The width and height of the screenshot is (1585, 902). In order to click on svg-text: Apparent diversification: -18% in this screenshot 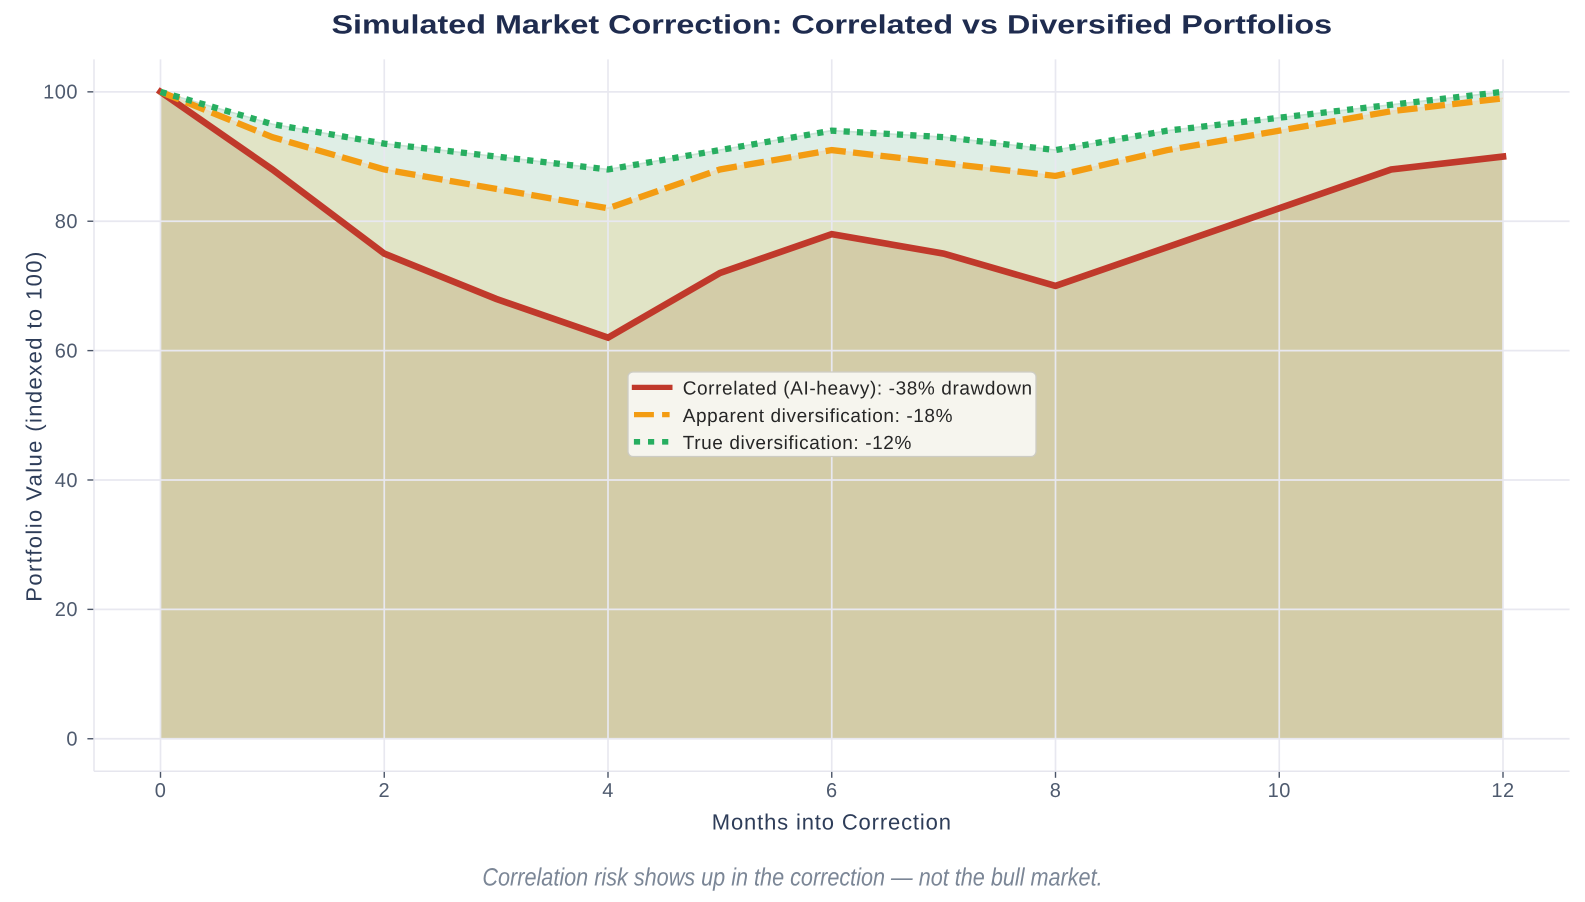, I will do `click(818, 416)`.